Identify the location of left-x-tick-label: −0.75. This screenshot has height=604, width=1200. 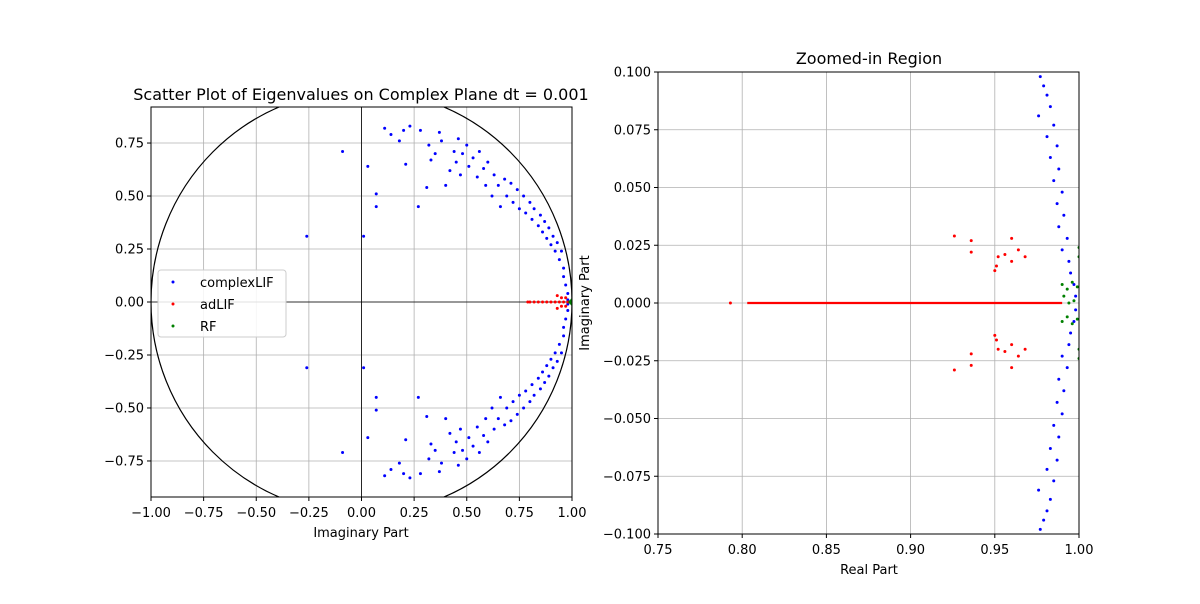
(204, 513).